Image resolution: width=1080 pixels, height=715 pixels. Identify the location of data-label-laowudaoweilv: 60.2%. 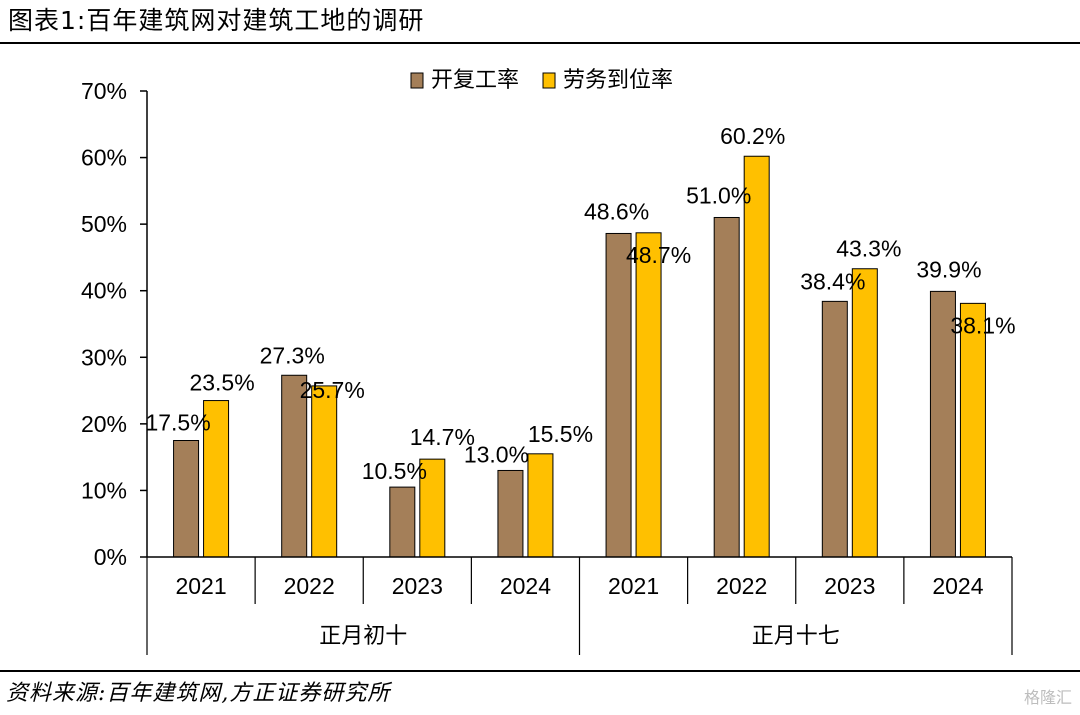
(752, 136).